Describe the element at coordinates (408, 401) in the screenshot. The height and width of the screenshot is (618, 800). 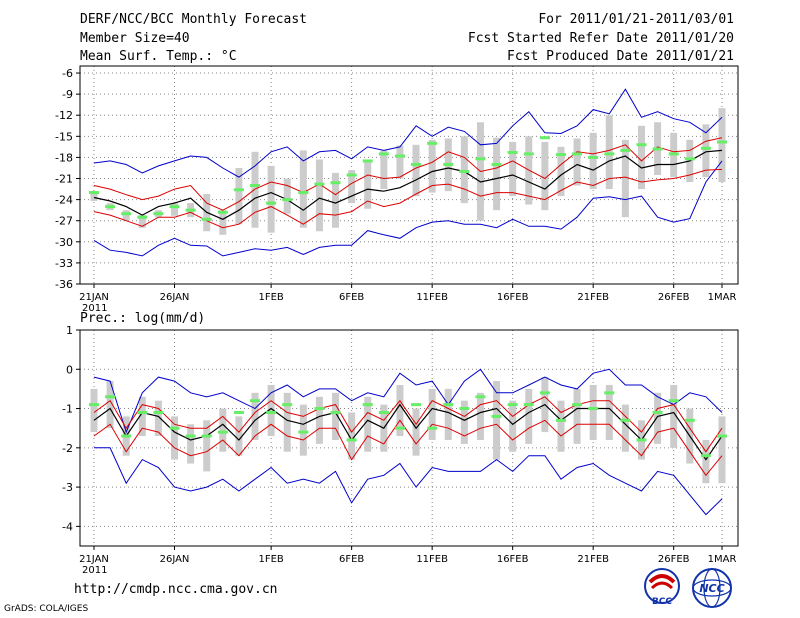
I see `max-line` at that location.